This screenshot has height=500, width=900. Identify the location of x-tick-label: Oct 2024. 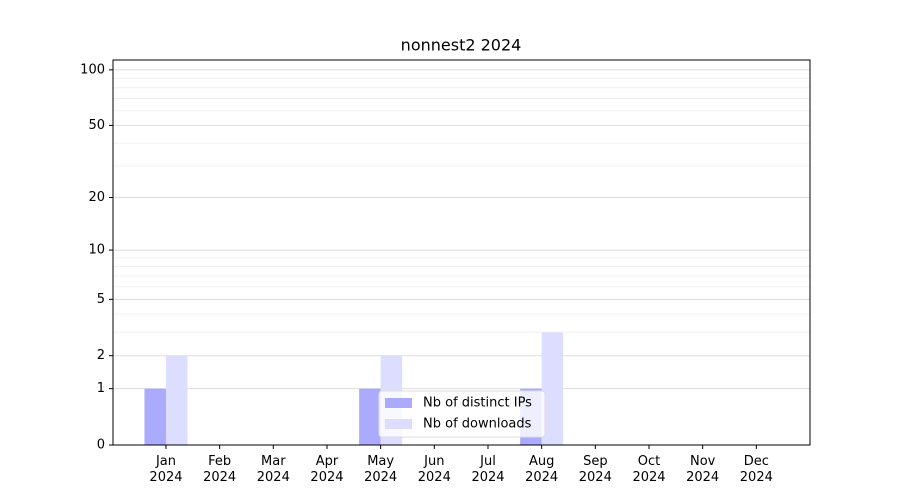
(648, 469).